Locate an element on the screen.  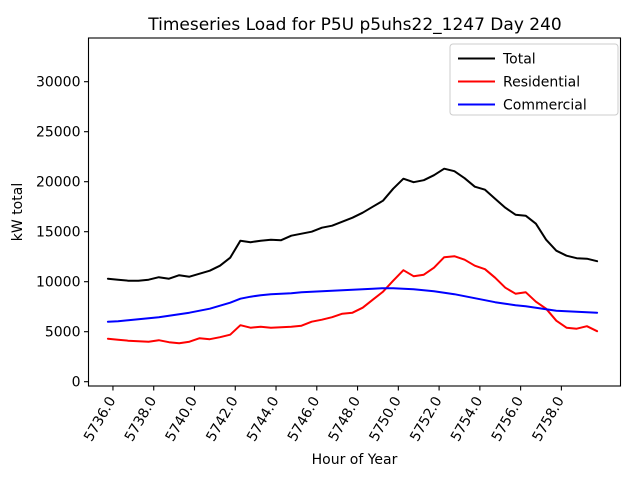
x-tick-label: 5756.0 is located at coordinates (508, 419).